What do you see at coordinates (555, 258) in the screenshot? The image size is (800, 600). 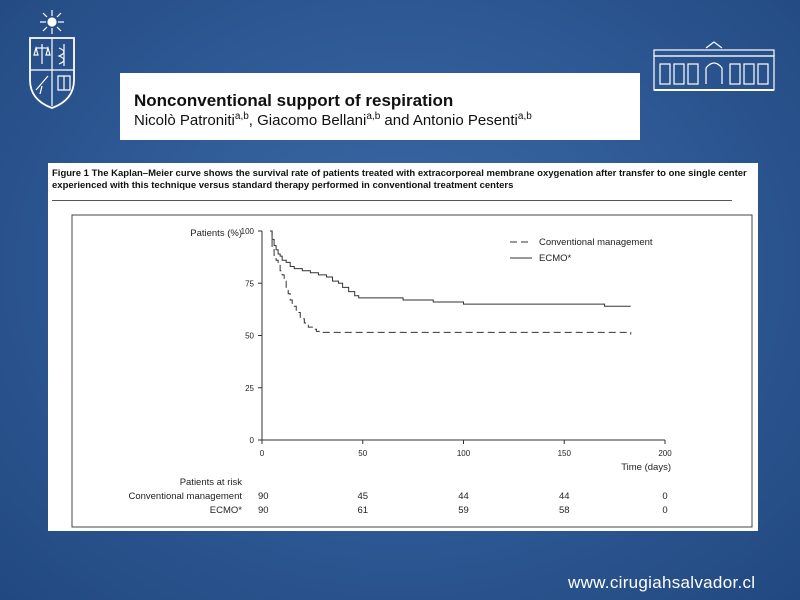 I see `legend-label: ECMO*` at bounding box center [555, 258].